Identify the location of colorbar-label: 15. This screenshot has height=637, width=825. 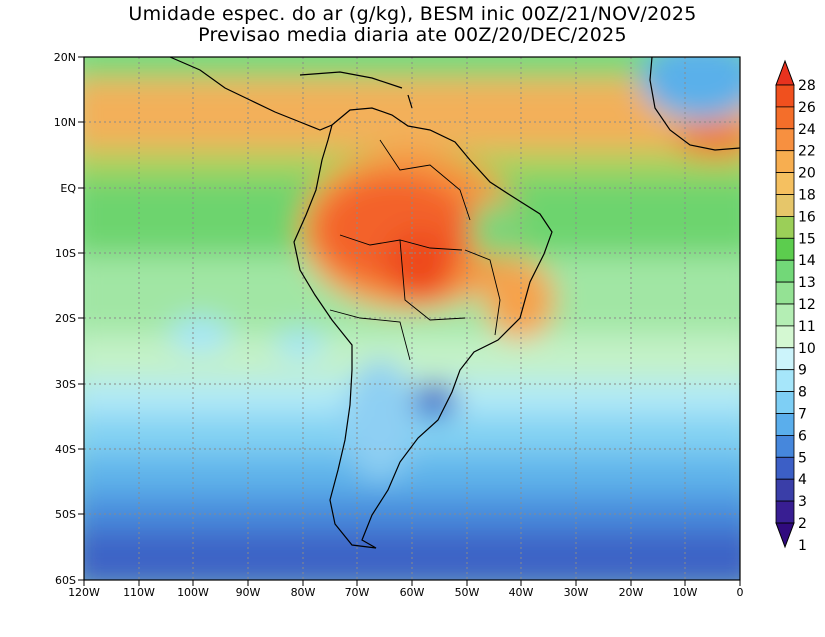
(807, 239).